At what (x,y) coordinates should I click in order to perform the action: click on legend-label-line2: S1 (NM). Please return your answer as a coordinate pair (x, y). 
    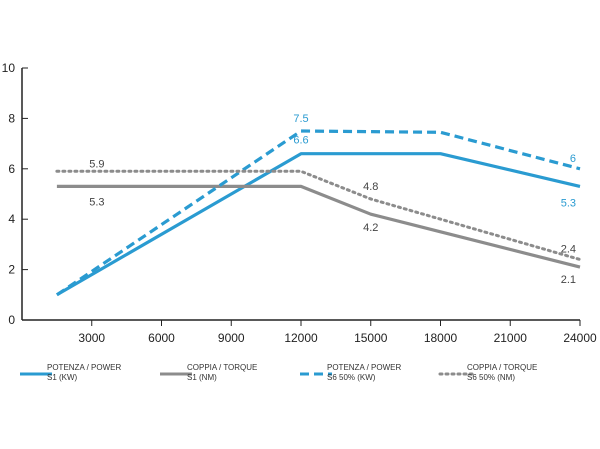
    Looking at the image, I should click on (202, 377).